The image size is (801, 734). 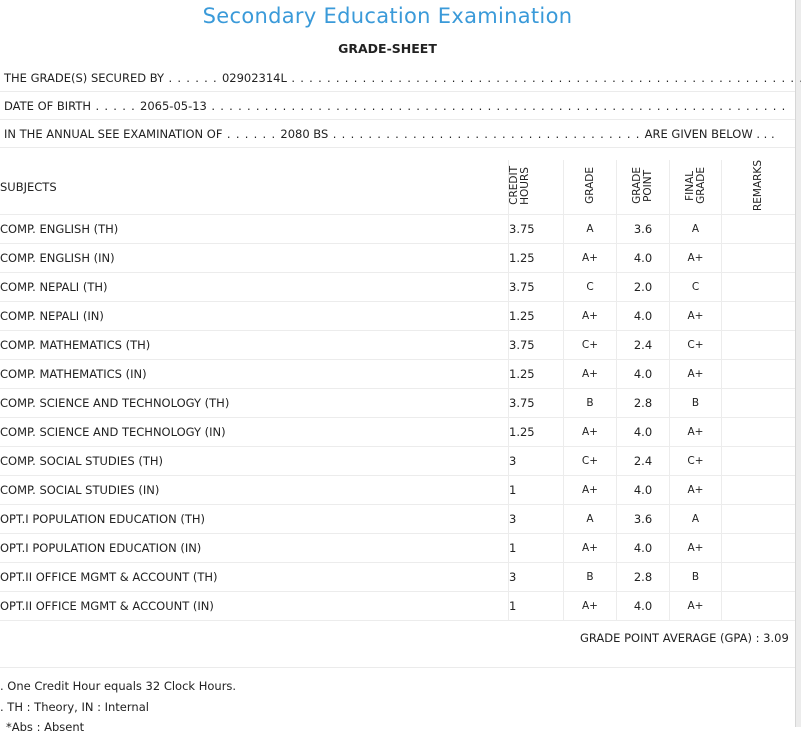 What do you see at coordinates (254, 403) in the screenshot?
I see `subject-cell: COMP. SCIENCE AND TECHNOLOGY (TH)` at bounding box center [254, 403].